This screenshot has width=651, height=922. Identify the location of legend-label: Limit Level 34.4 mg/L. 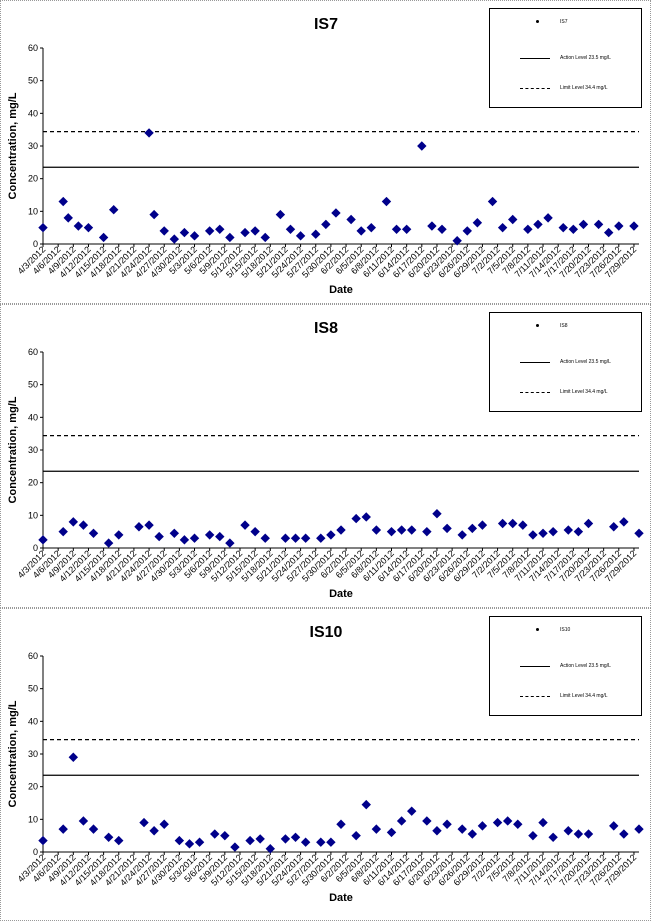
(584, 696).